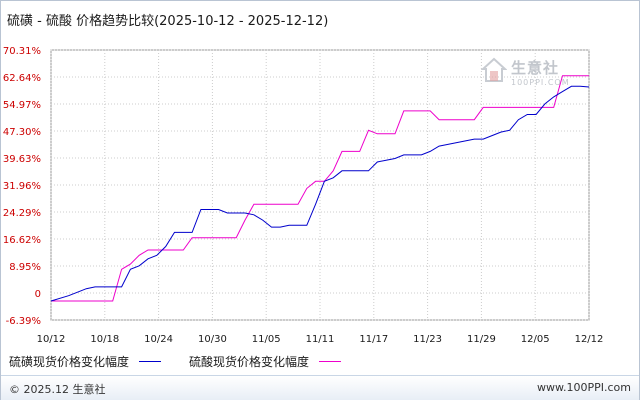  I want to click on chart-title: 硫磺 - 硫酸 价格趋势比较(2025-10-12 - 2025-12-12), so click(168, 21).